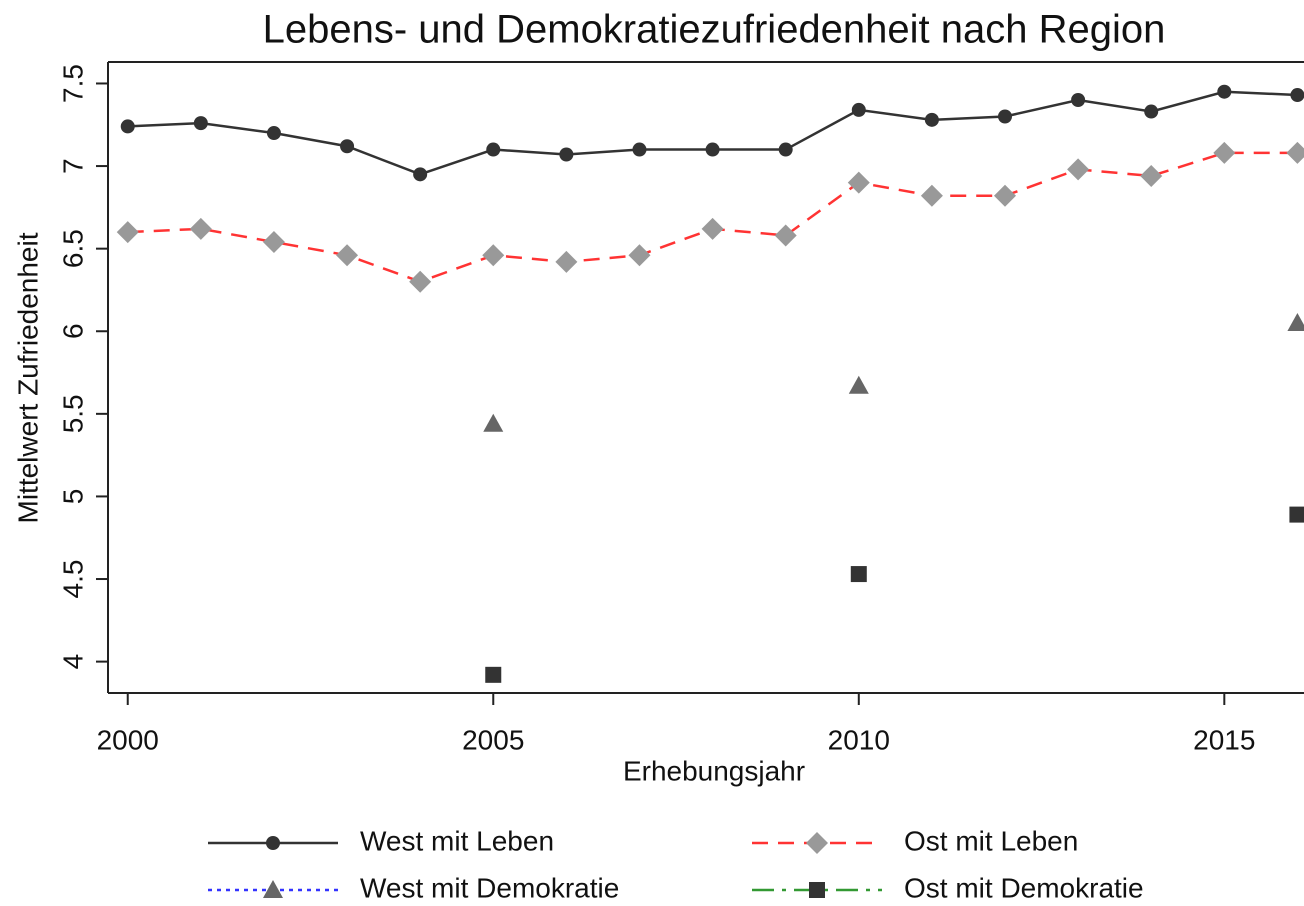 The height and width of the screenshot is (906, 1304). Describe the element at coordinates (72, 413) in the screenshot. I see `y-tick-label: 5.5` at that location.